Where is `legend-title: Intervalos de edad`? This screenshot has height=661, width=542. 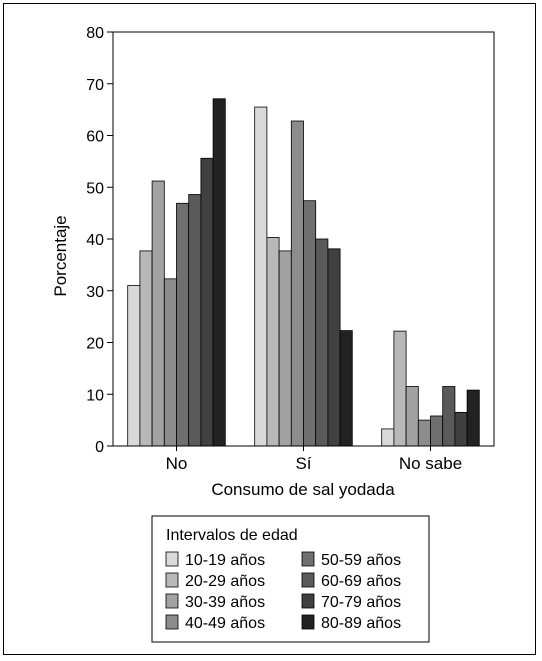 legend-title: Intervalos de edad is located at coordinates (232, 535).